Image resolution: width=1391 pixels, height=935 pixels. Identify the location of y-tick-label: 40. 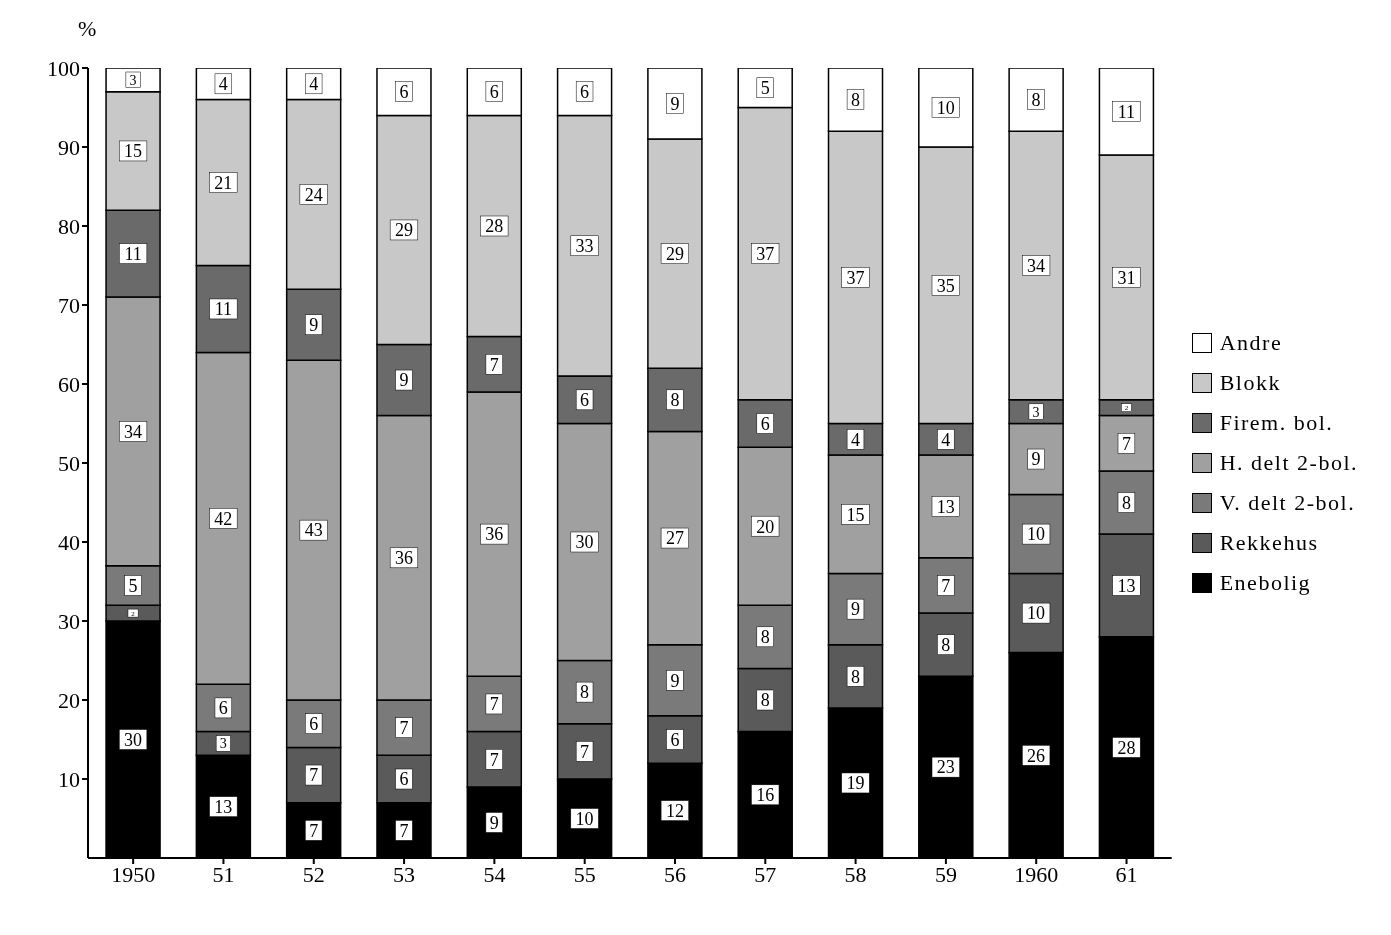
(69, 542).